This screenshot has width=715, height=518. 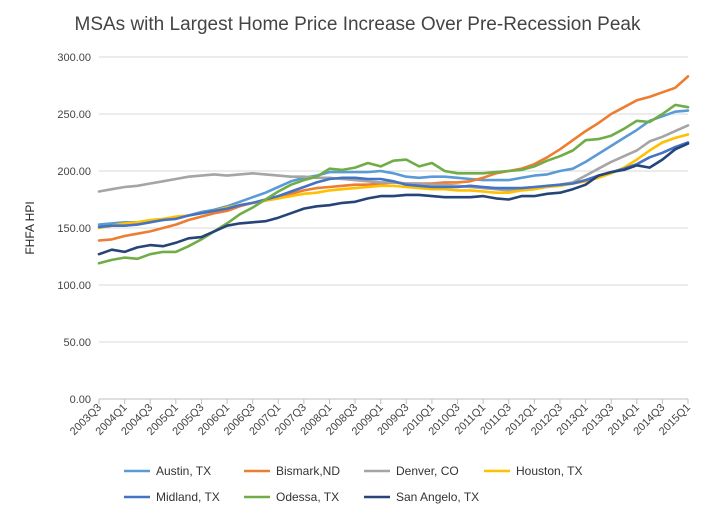 What do you see at coordinates (183, 471) in the screenshot?
I see `legend-label-austin-tx: Austin, TX` at bounding box center [183, 471].